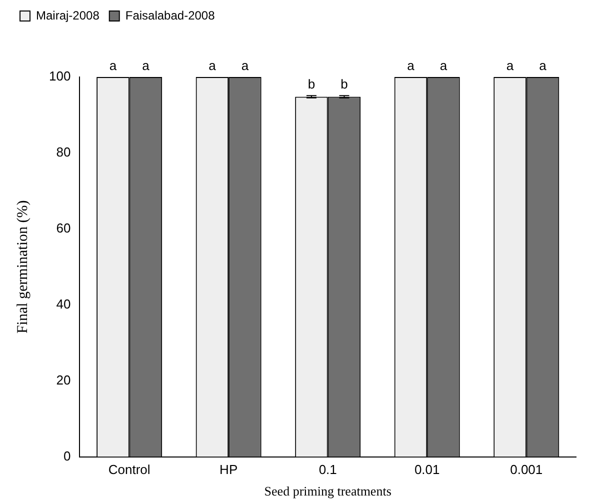 This screenshot has height=504, width=598. Describe the element at coordinates (129, 470) in the screenshot. I see `x-tick-label: Control` at that location.